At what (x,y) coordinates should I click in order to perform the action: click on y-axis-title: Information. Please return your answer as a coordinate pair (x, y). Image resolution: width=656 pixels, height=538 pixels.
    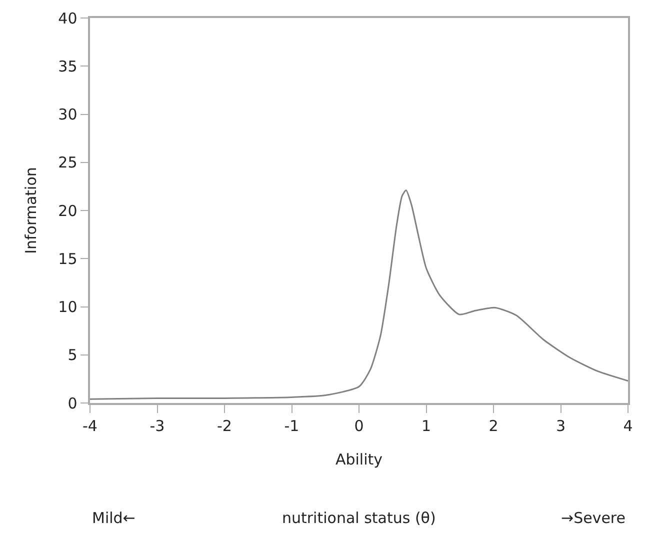
    Looking at the image, I should click on (31, 210).